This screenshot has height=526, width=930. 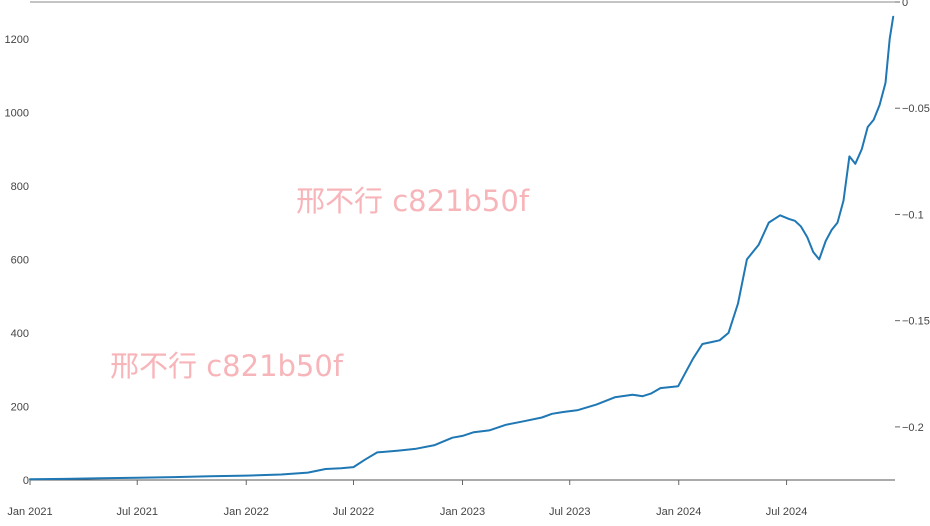 I want to click on x-tick-label: Jan 2022, so click(x=246, y=512).